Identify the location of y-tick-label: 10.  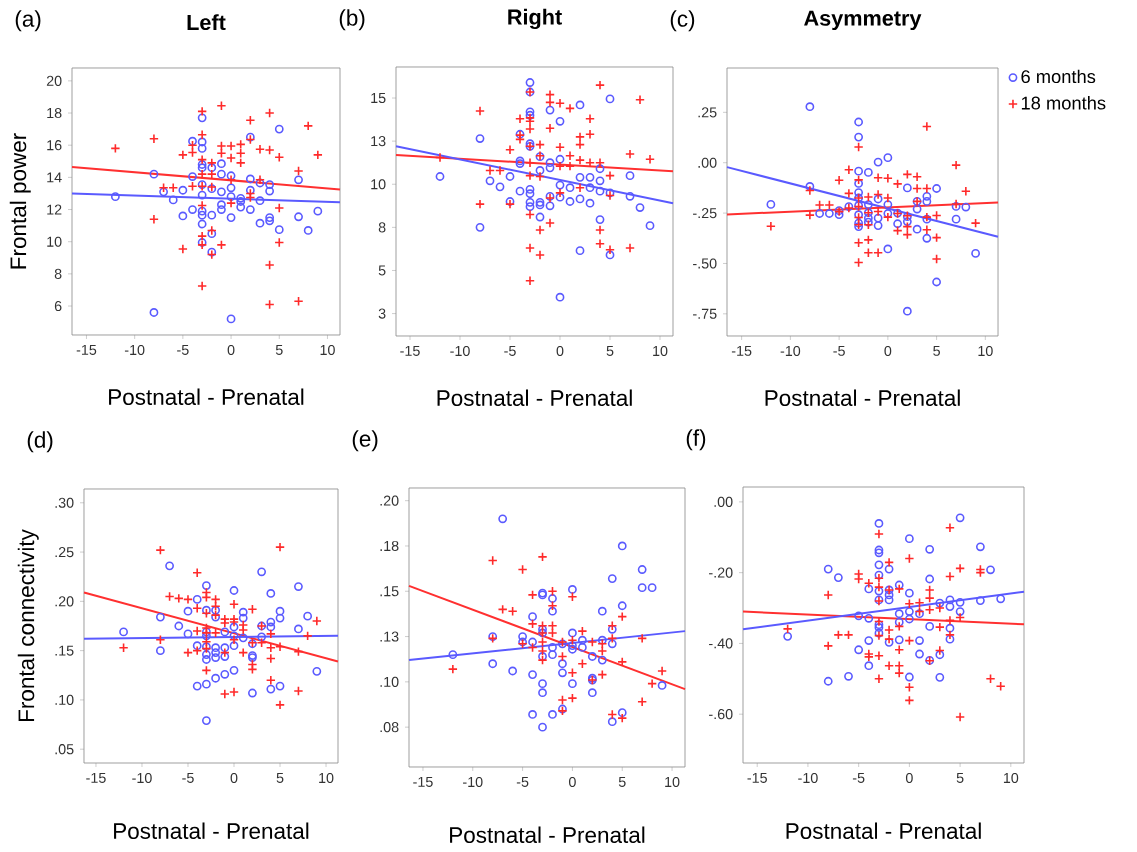
(54, 241).